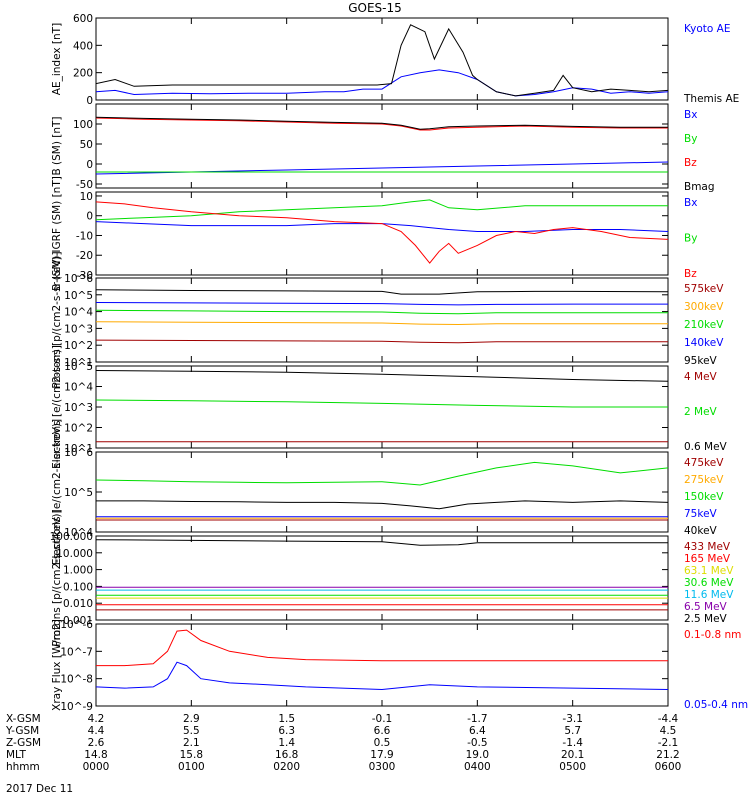  What do you see at coordinates (191, 719) in the screenshot?
I see `ephemeris-value: 2.9` at bounding box center [191, 719].